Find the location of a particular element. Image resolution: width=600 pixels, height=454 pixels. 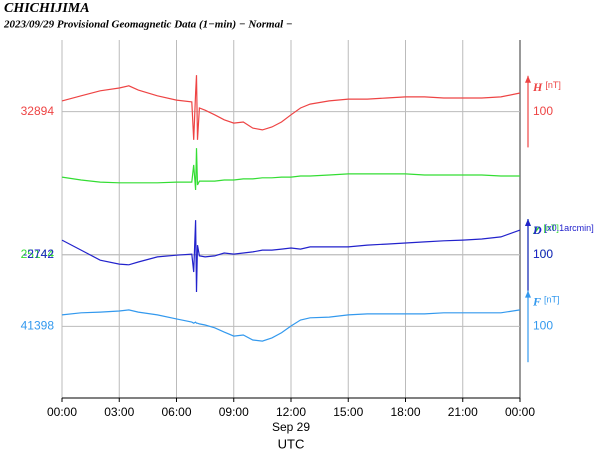

series-name: D is located at coordinates (537, 230).